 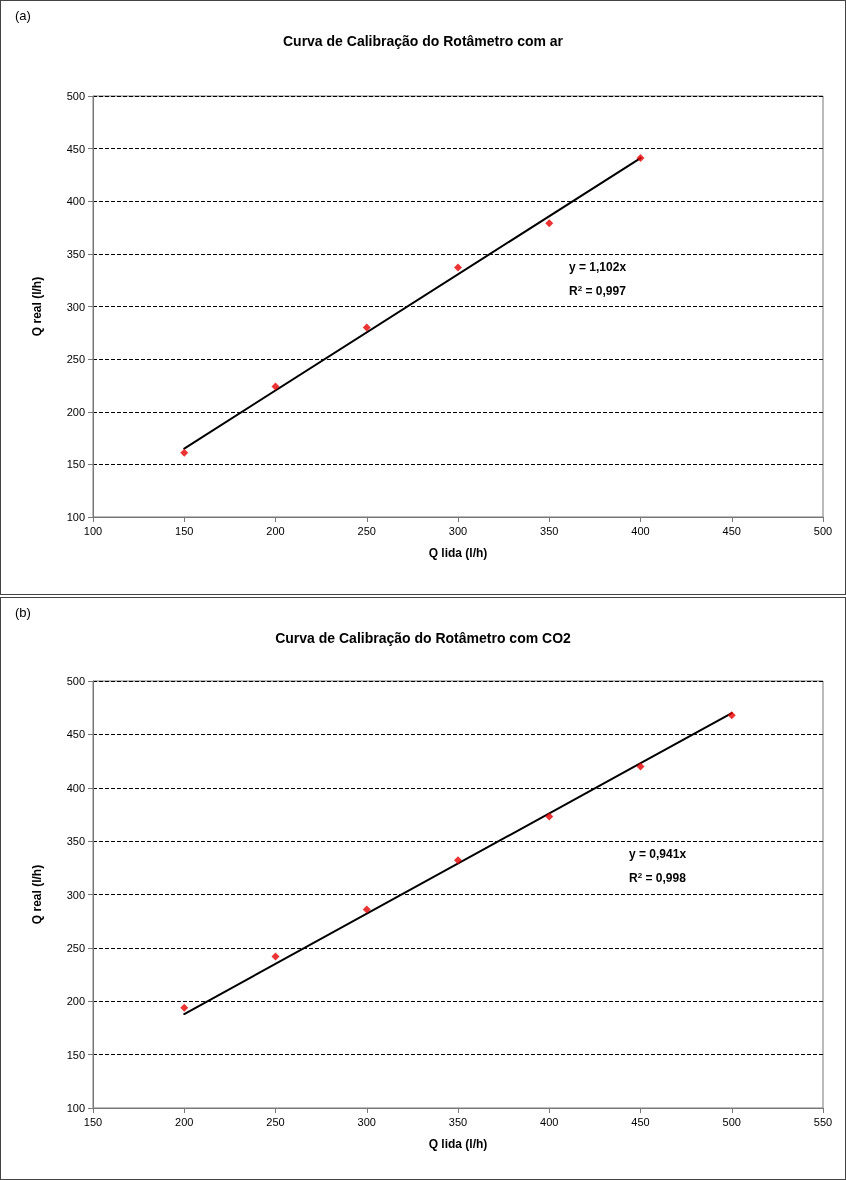 I want to click on x-tick-label: 100, so click(x=93, y=530).